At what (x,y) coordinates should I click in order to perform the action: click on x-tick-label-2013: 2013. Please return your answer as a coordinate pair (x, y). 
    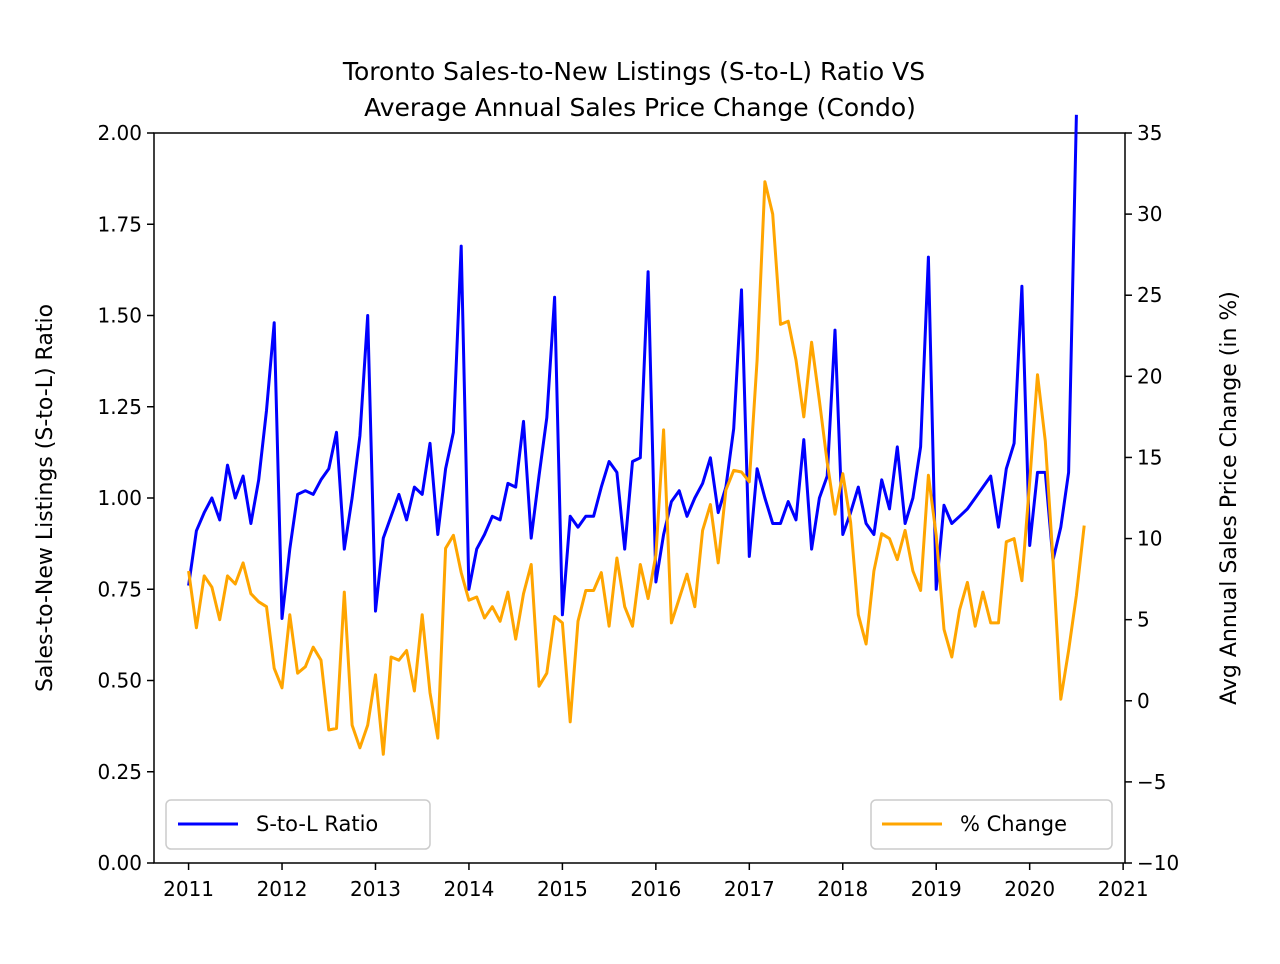
    Looking at the image, I should click on (375, 889).